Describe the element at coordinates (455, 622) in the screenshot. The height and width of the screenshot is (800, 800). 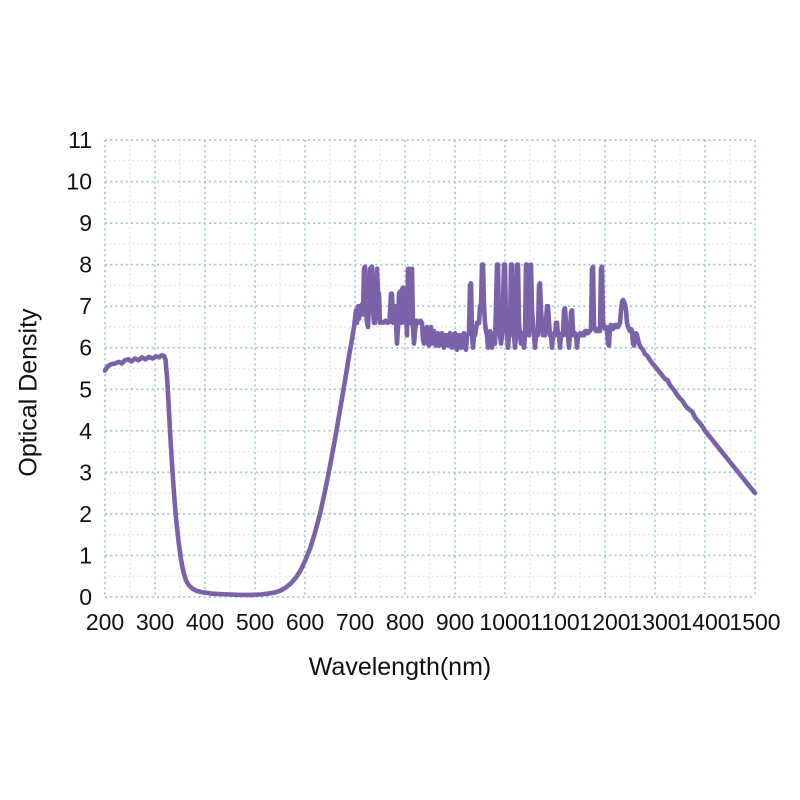
I see `x-tick-label: 900` at that location.